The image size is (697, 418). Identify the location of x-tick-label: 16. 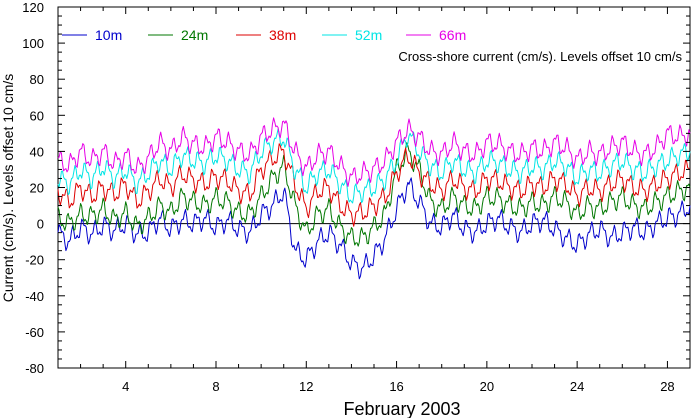
(396, 386).